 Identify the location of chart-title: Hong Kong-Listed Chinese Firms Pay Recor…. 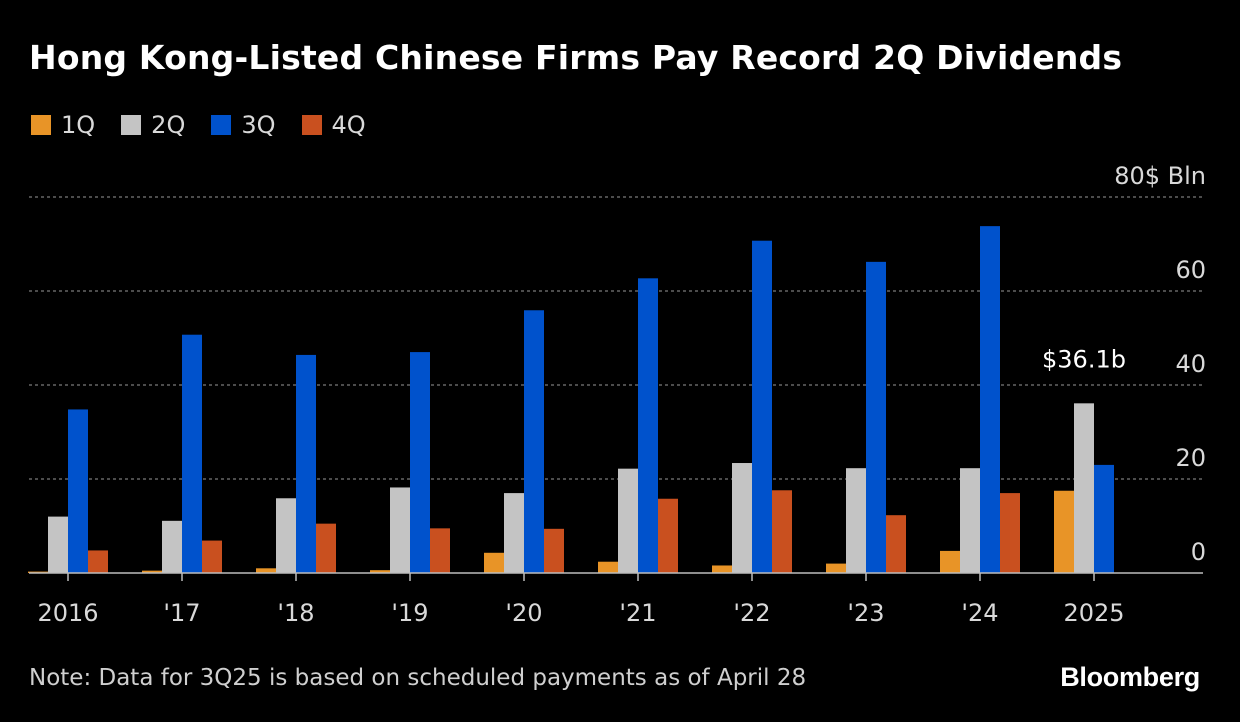
(576, 57).